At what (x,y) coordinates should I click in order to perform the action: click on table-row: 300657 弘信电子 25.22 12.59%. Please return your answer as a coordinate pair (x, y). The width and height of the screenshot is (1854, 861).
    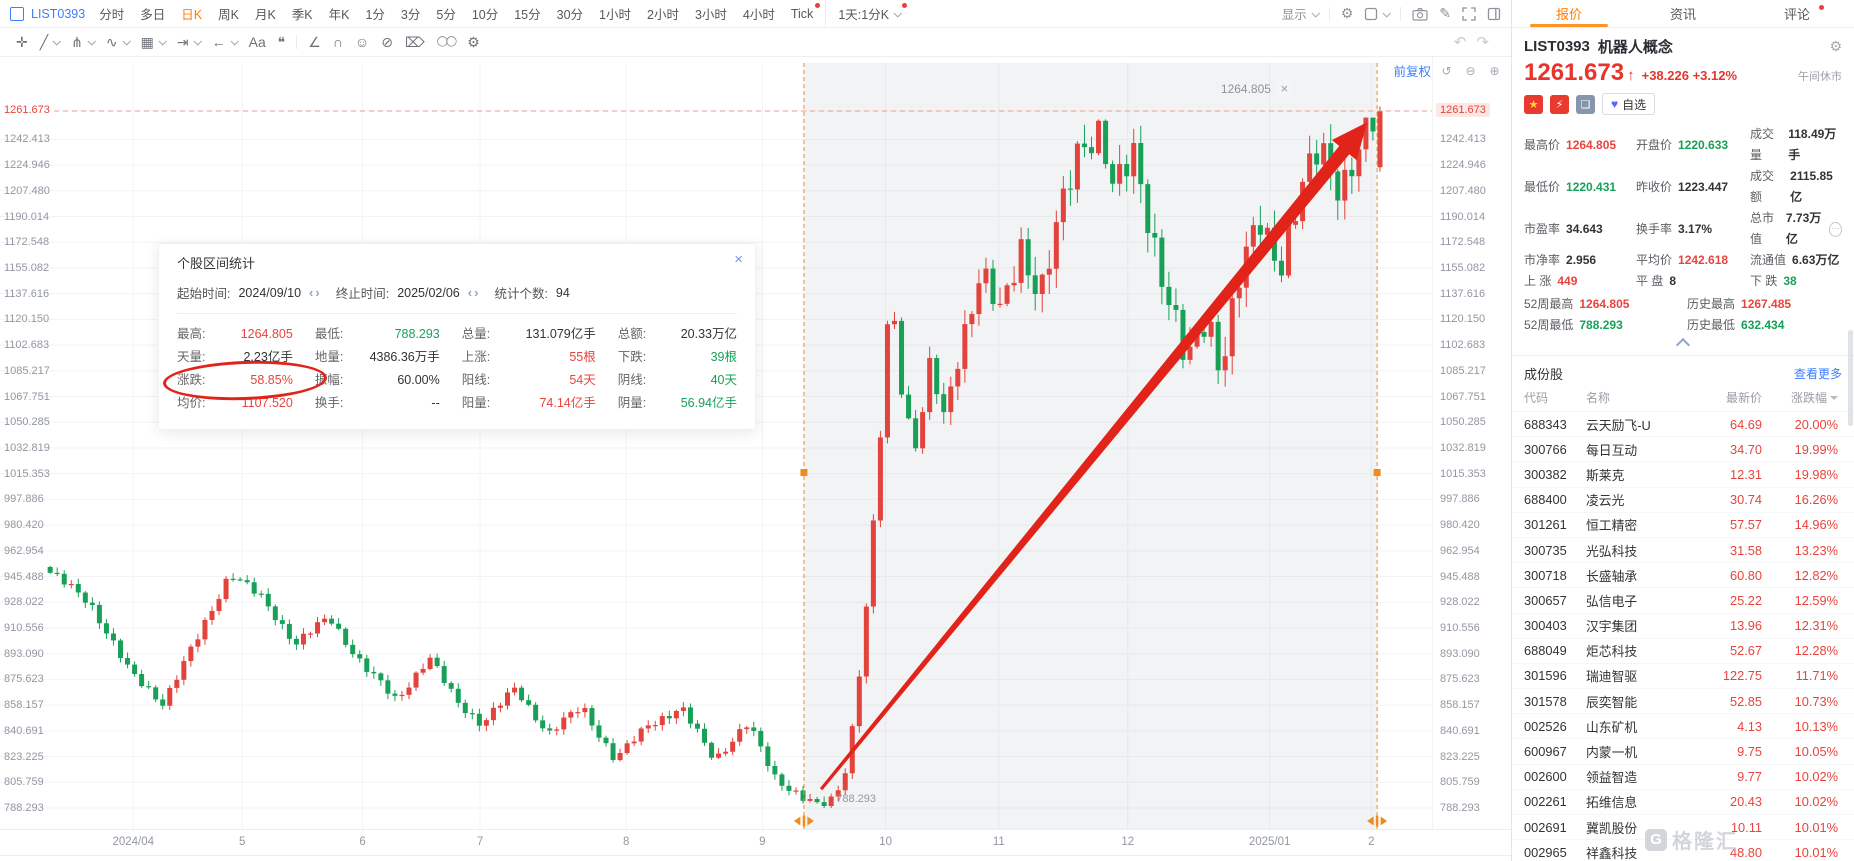
    Looking at the image, I should click on (1683, 599).